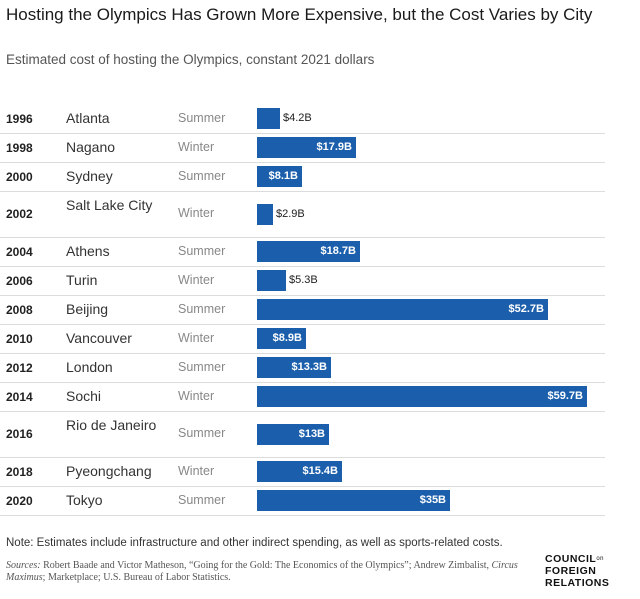 The height and width of the screenshot is (599, 640). What do you see at coordinates (320, 471) in the screenshot?
I see `bar-value-label: $15.4B` at bounding box center [320, 471].